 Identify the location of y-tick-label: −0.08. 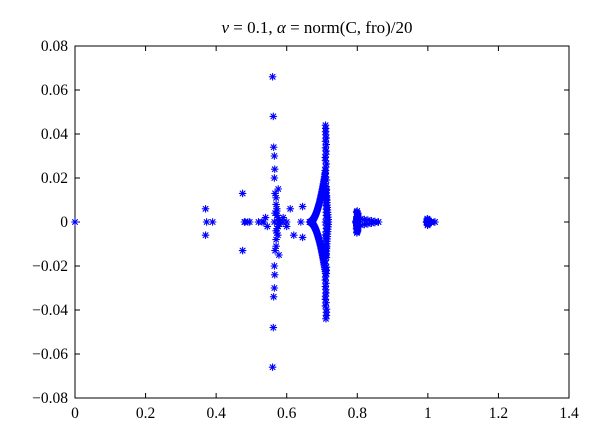
(50, 398).